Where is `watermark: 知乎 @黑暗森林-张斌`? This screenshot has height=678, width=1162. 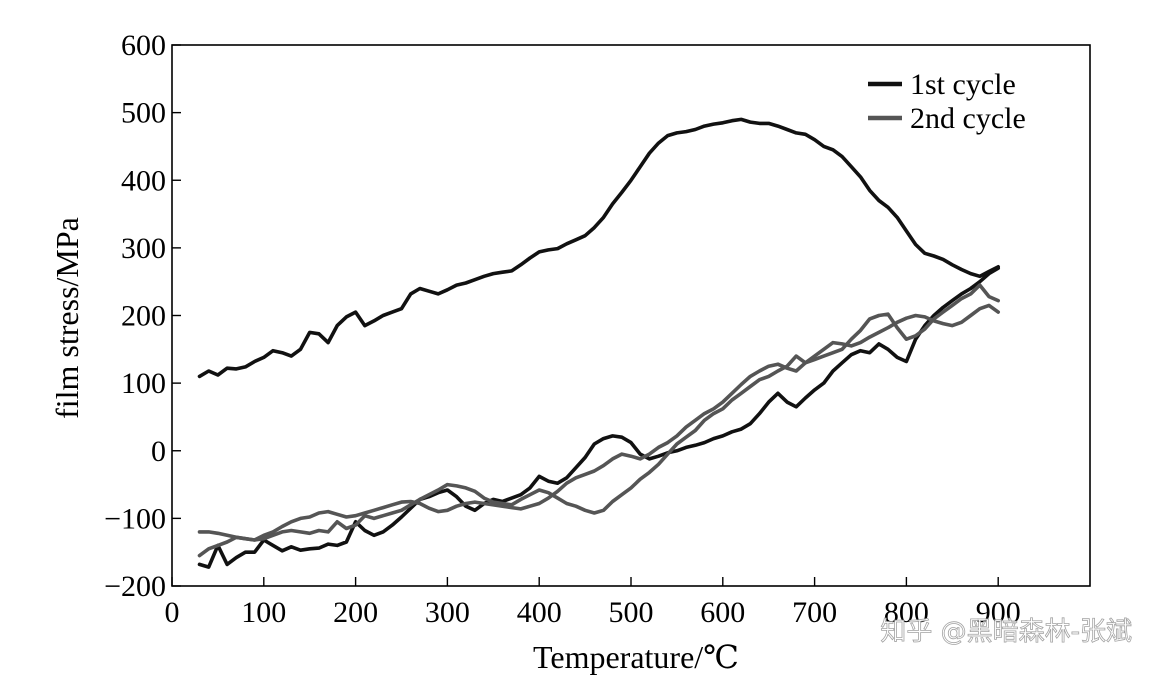
watermark: 知乎 @黑暗森林-张斌 is located at coordinates (1006, 632).